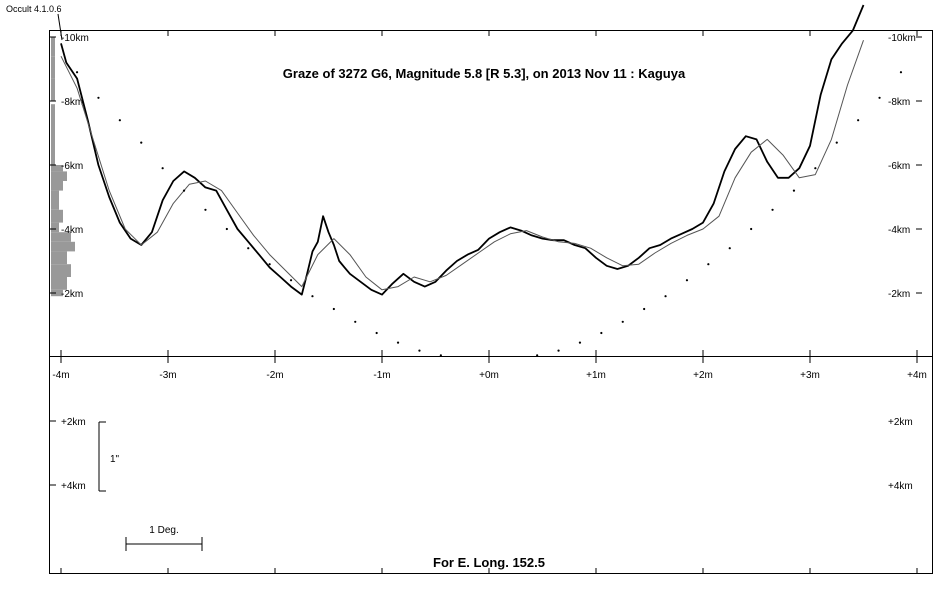  Describe the element at coordinates (899, 166) in the screenshot. I see `y-tick-label-right: -6km` at that location.